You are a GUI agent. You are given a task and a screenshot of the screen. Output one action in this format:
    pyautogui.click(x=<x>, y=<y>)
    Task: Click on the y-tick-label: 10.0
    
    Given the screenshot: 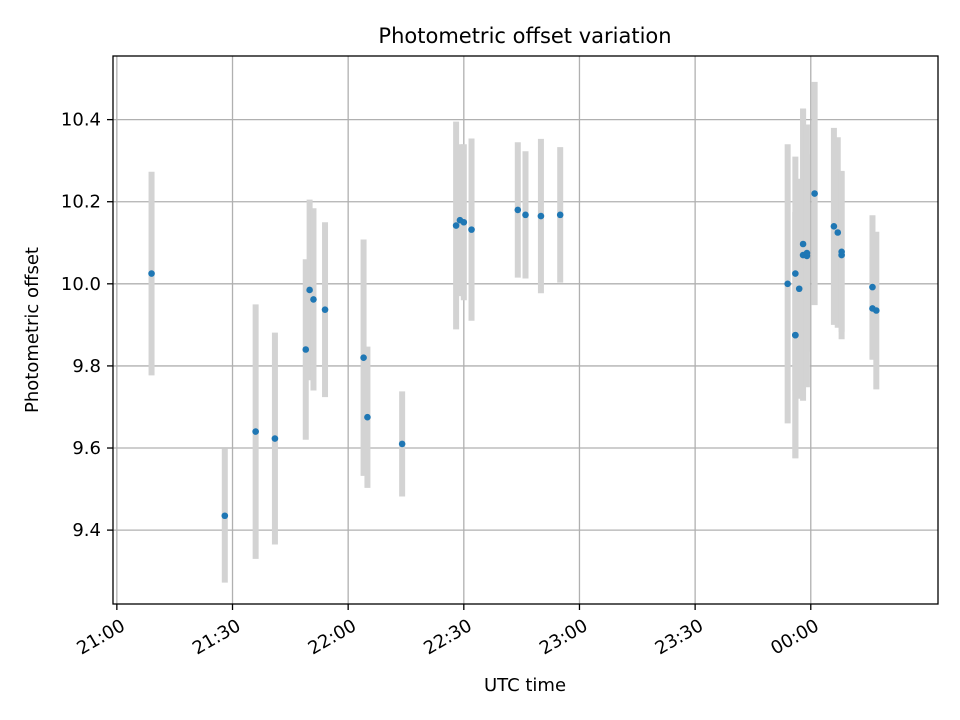 What is the action you would take?
    pyautogui.click(x=81, y=284)
    